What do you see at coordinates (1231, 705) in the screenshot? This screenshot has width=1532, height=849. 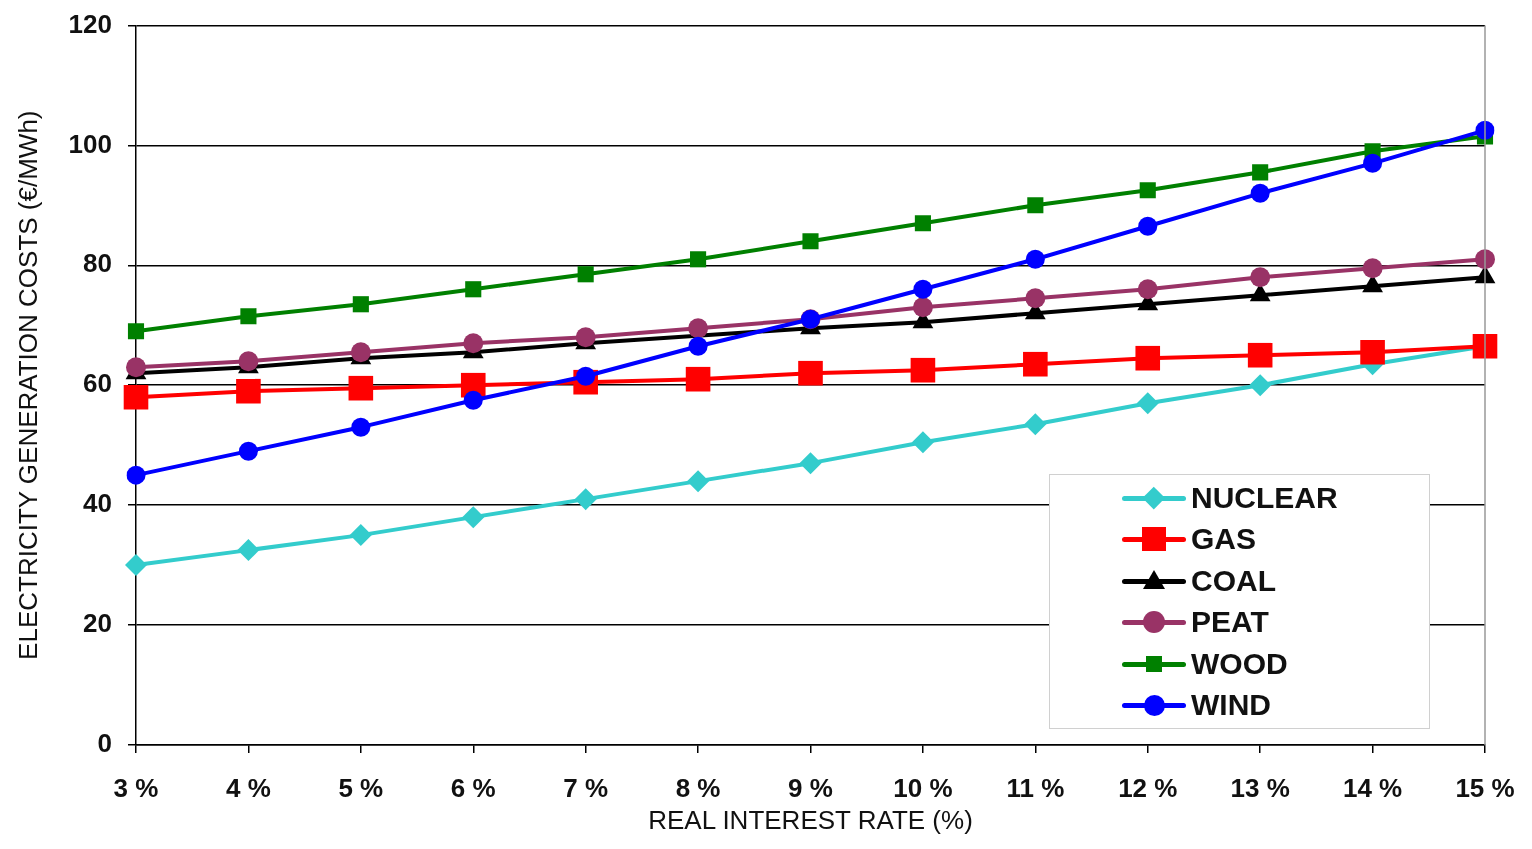 I see `legend-label: WIND` at bounding box center [1231, 705].